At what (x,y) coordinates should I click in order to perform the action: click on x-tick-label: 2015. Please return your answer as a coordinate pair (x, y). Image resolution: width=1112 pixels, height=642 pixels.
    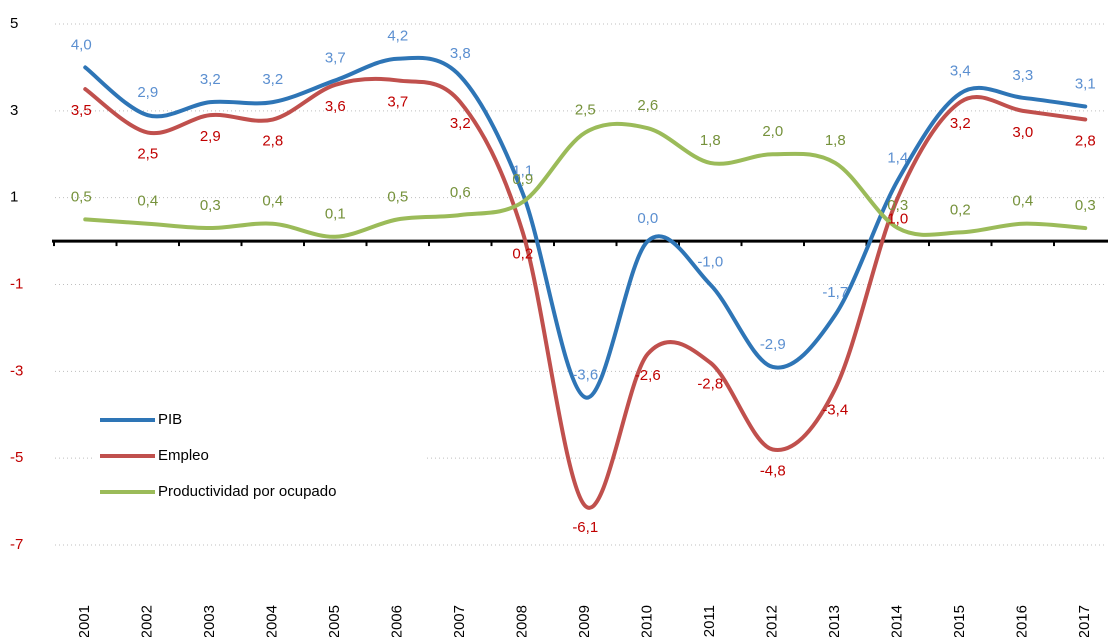
    Looking at the image, I should click on (959, 621).